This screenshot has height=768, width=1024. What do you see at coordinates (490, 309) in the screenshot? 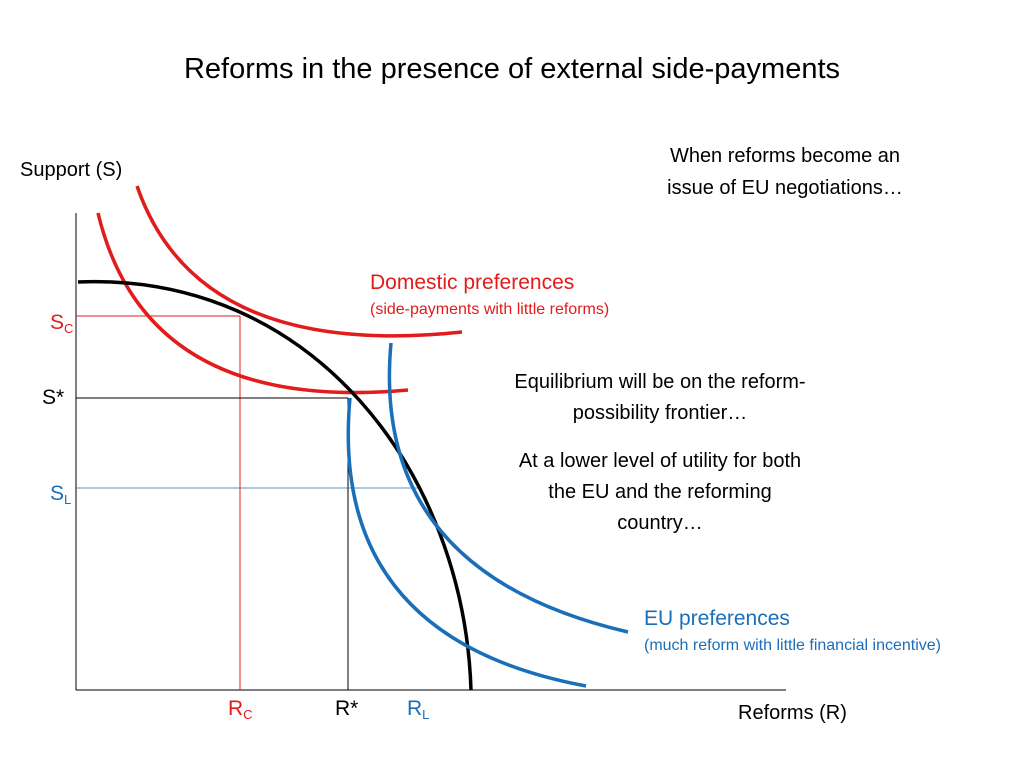
I see `domestic-preferences-sublabel: (side-payments with little reforms)` at bounding box center [490, 309].